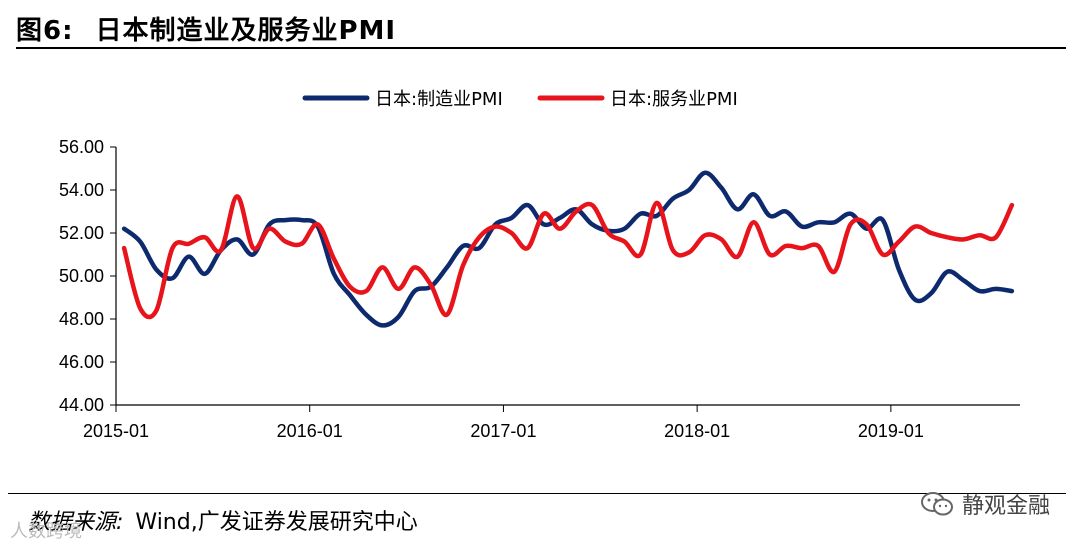 The height and width of the screenshot is (548, 1080). Describe the element at coordinates (541, 48) in the screenshot. I see `title-divider` at that location.